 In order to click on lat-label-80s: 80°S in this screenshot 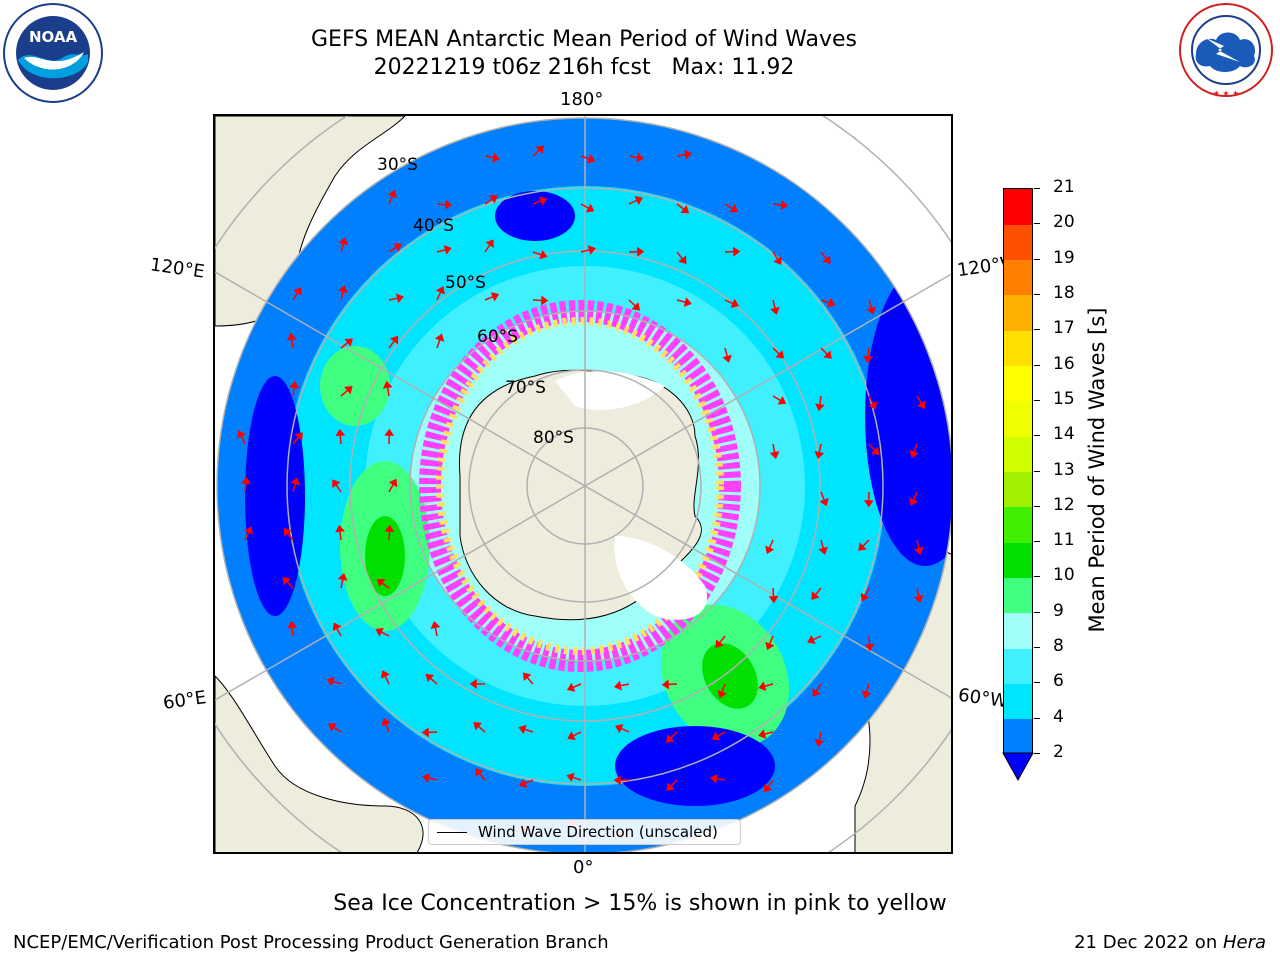, I will do `click(553, 438)`.